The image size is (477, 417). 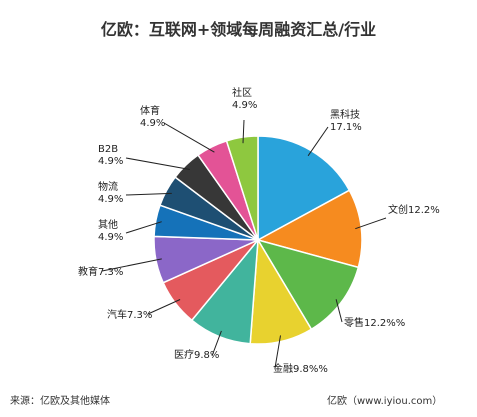 I want to click on source-note: 来源：亿欧及其他媒体, so click(x=60, y=401).